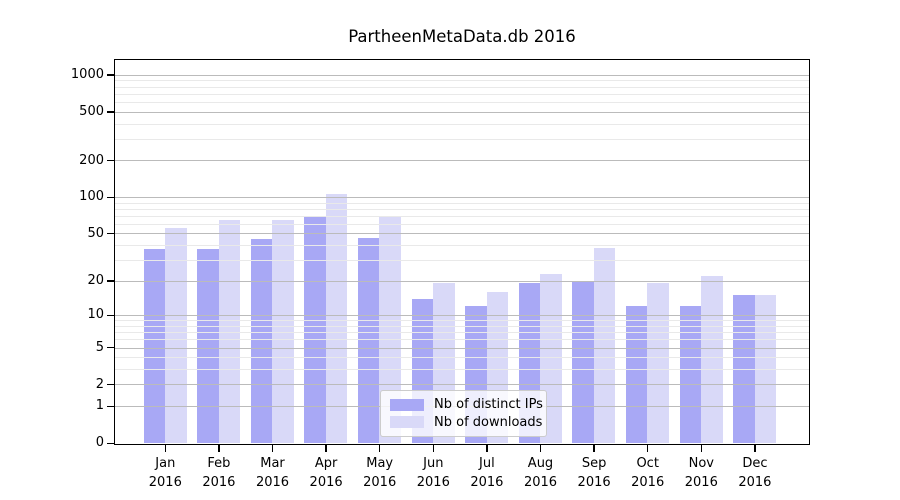 The width and height of the screenshot is (900, 500). I want to click on legend-label-distinct-ips: Nb of distinct IPs, so click(488, 405).